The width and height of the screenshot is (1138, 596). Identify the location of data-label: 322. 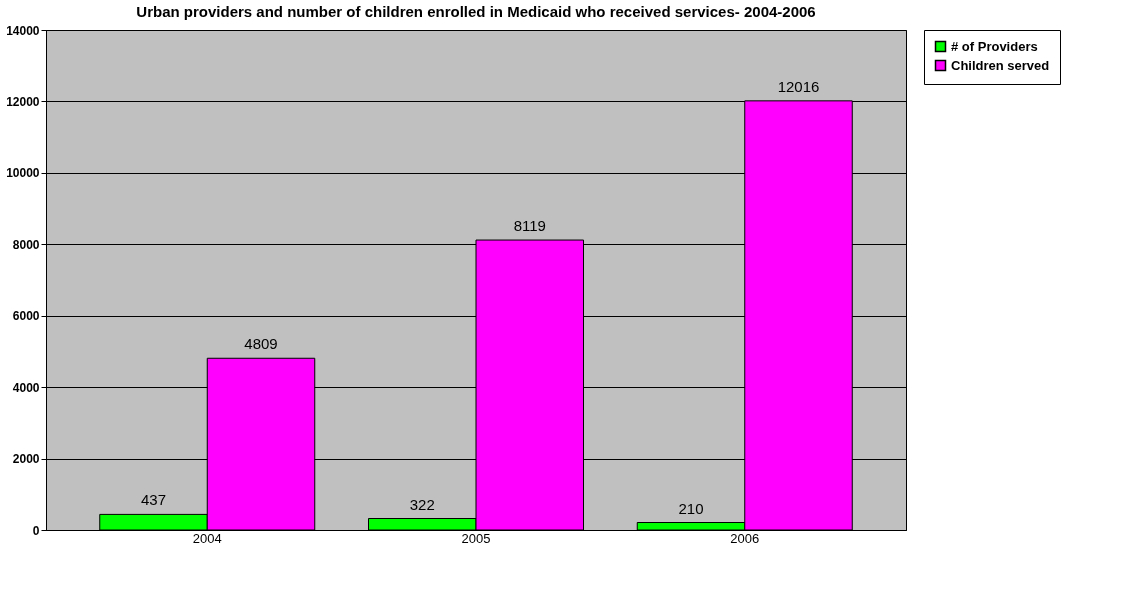
(422, 504).